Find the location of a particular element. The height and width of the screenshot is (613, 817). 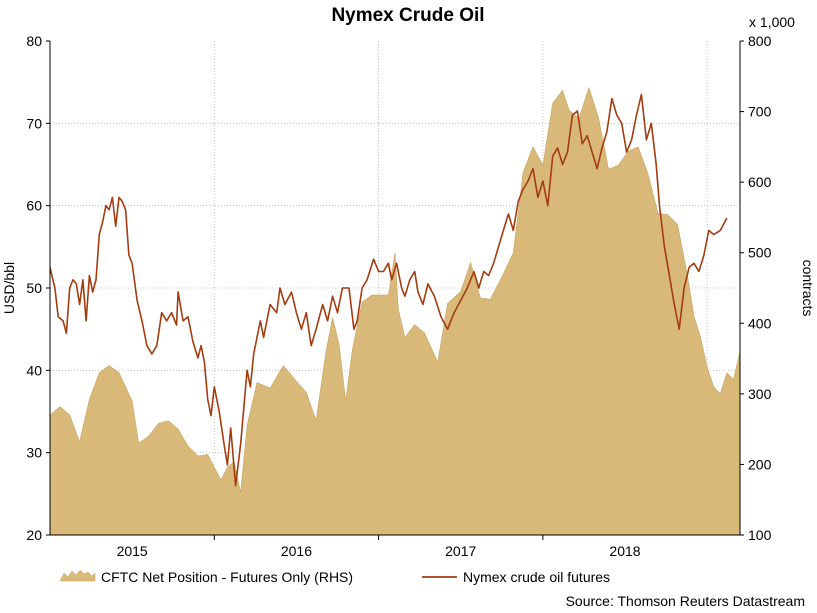

right-axis-title: contracts is located at coordinates (808, 288).